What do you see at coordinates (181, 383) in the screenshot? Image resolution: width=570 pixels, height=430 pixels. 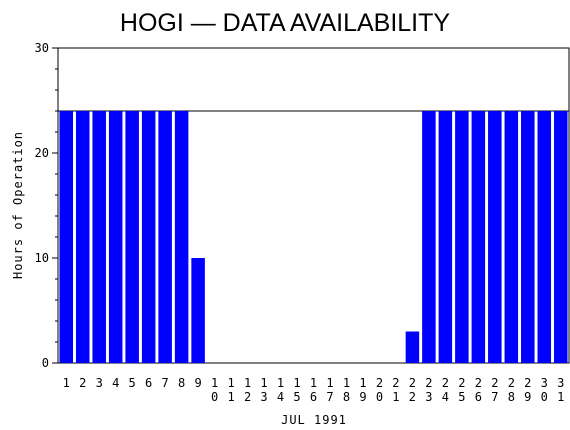 I see `x-tick-label: 8` at bounding box center [181, 383].